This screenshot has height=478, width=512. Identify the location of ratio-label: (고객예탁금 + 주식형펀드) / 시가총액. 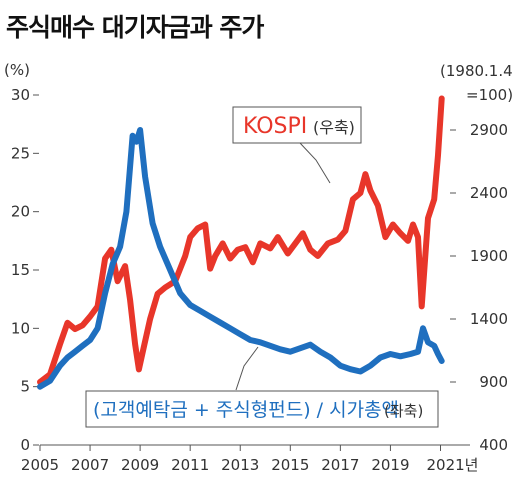
(246, 410).